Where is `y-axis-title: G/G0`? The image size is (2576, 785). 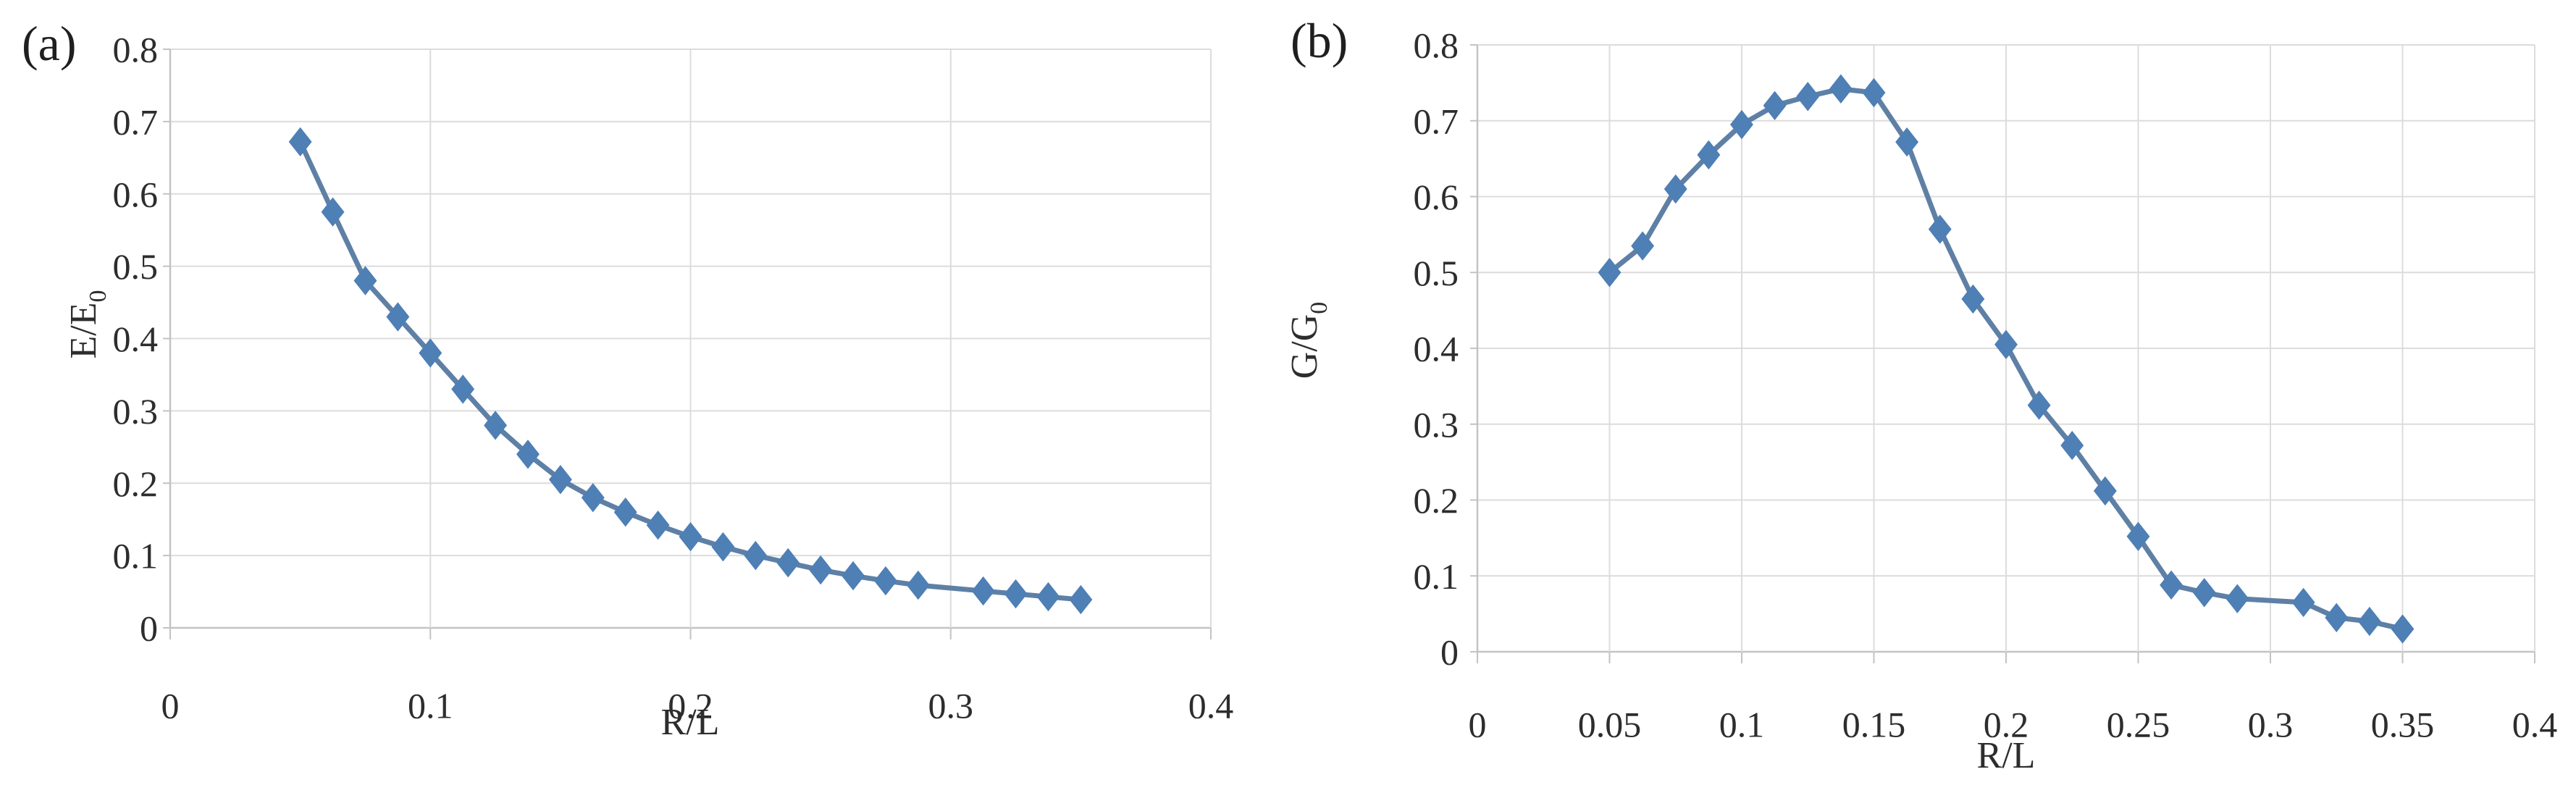 y-axis-title: G/G0 is located at coordinates (1308, 340).